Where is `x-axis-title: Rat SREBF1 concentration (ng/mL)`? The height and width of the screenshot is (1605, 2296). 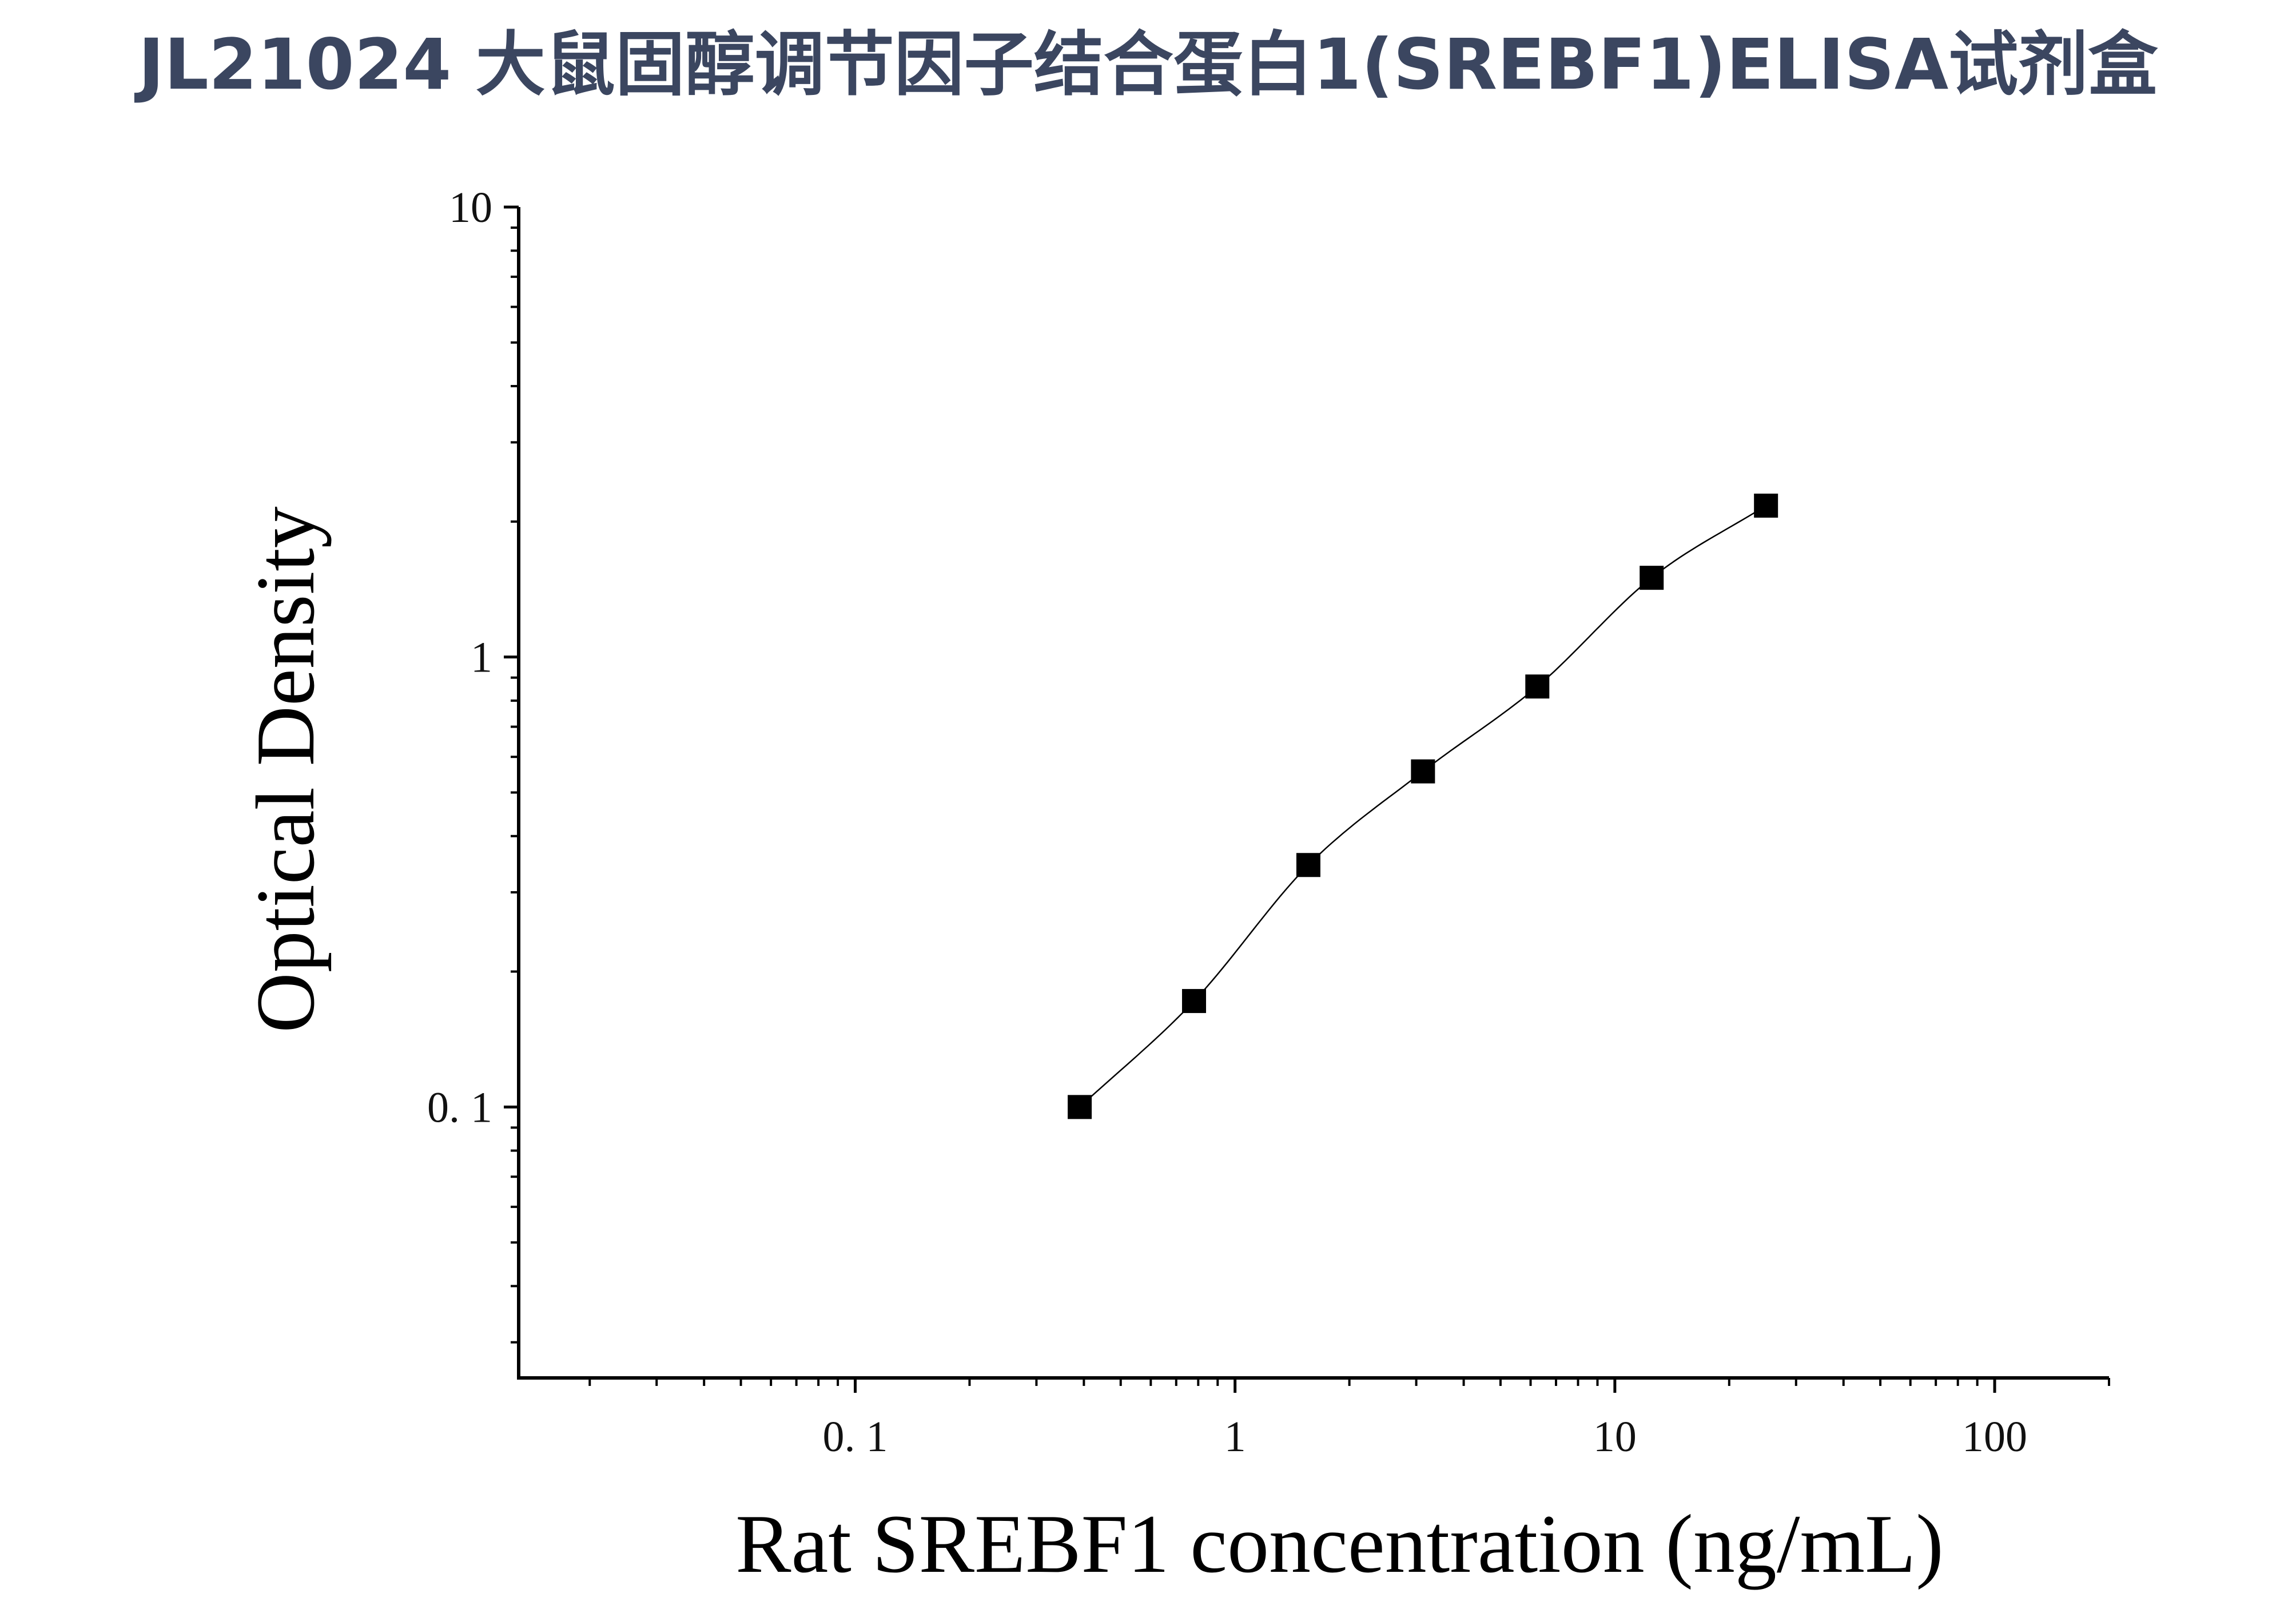
x-axis-title: Rat SREBF1 concentration (ng/mL) is located at coordinates (1339, 1543).